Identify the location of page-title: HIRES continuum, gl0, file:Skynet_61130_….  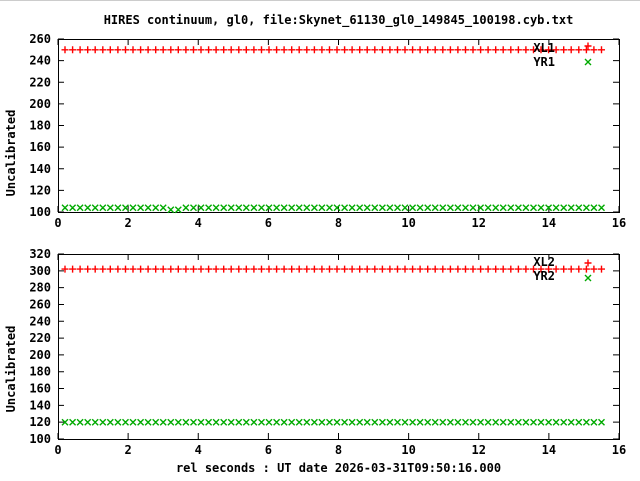
(338, 20).